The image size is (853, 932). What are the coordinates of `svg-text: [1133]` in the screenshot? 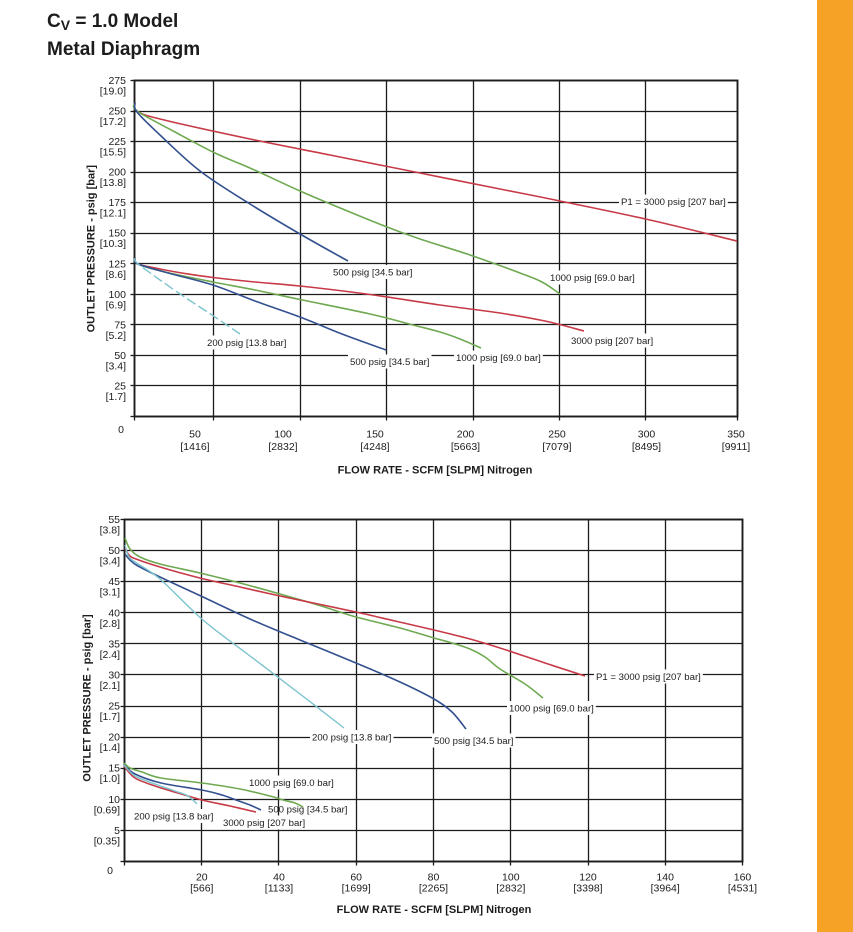 It's located at (279, 889).